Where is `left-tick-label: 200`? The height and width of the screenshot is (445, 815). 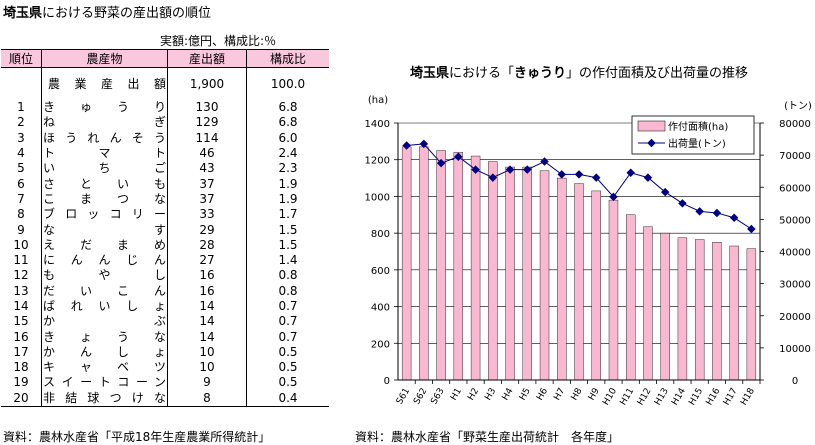 left-tick-label: 200 is located at coordinates (380, 344).